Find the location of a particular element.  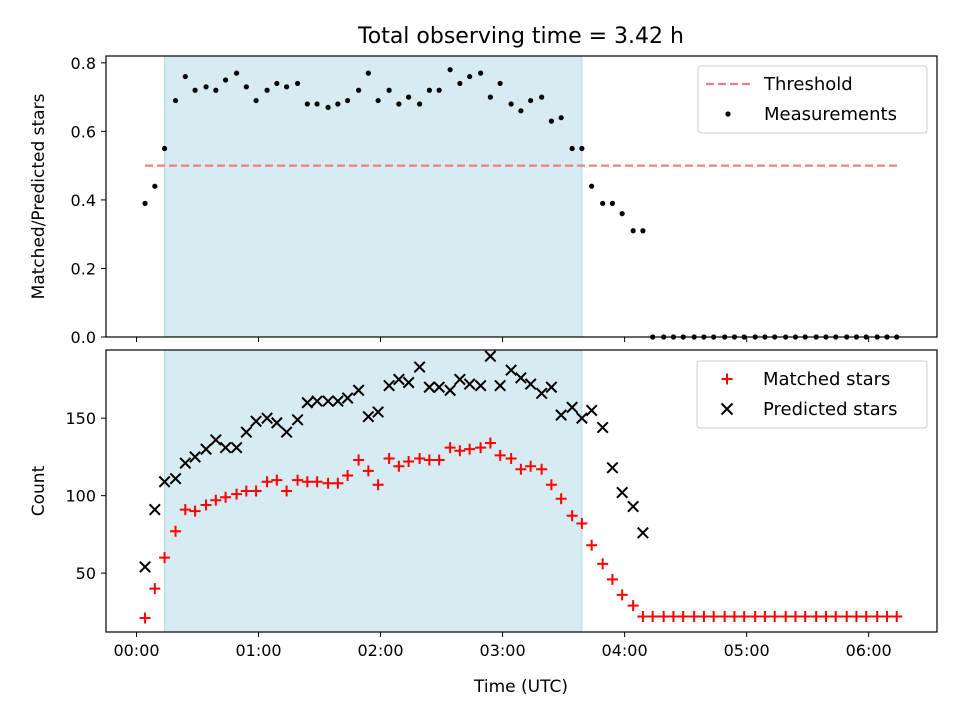

x-tick-label: 03:00 is located at coordinates (503, 650).